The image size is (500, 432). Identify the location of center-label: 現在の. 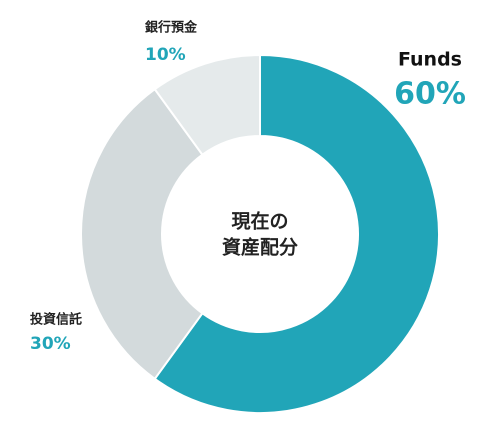
(259, 221).